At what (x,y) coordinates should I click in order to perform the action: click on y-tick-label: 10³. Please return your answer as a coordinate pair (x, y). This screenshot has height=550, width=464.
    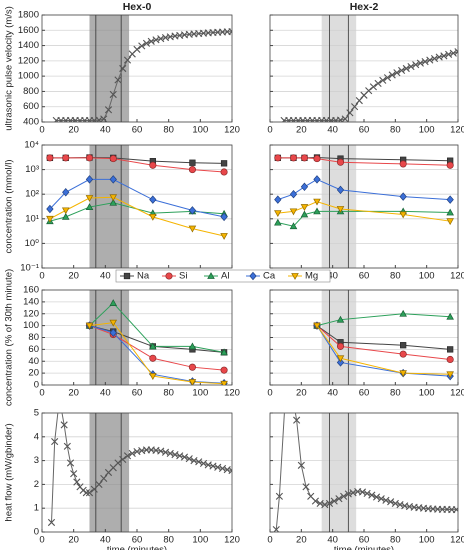
    Looking at the image, I should click on (32, 169).